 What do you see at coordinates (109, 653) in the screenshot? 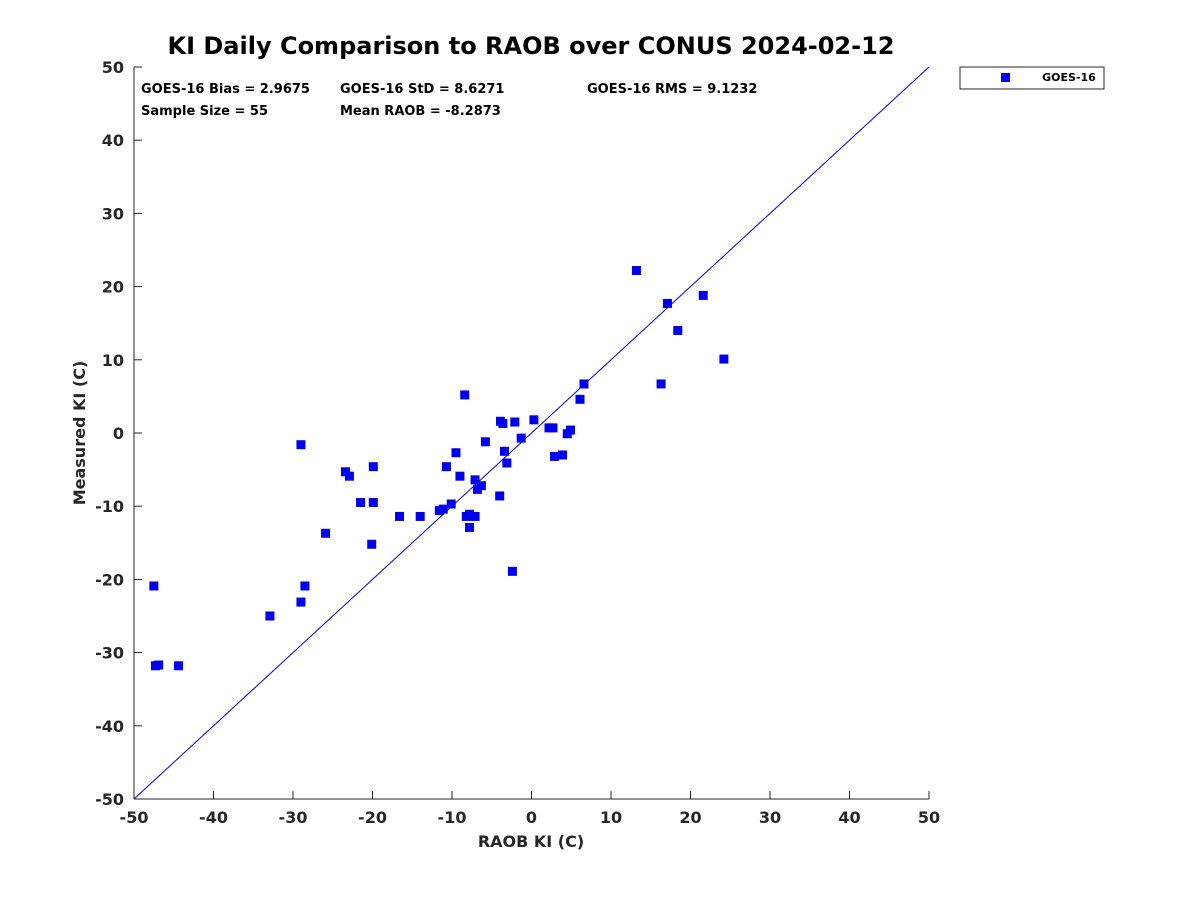
I see `y-tick-label: -30` at bounding box center [109, 653].